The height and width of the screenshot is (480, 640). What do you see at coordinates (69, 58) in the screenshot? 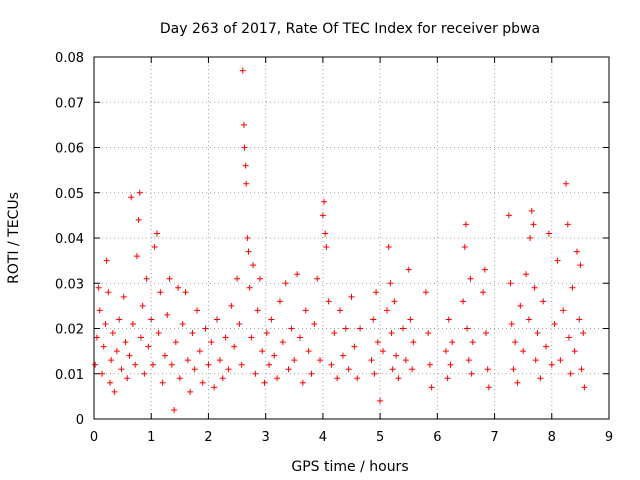
I see `y-tick-label: 0.08` at bounding box center [69, 58].